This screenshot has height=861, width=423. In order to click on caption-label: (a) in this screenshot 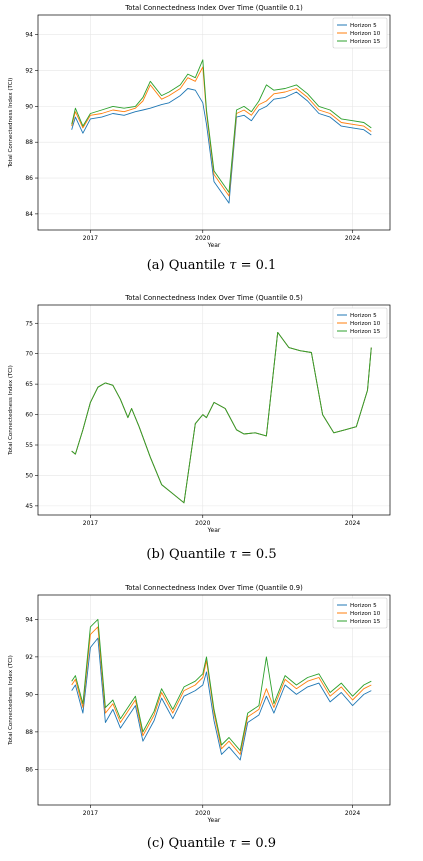, I will do `click(155, 265)`.